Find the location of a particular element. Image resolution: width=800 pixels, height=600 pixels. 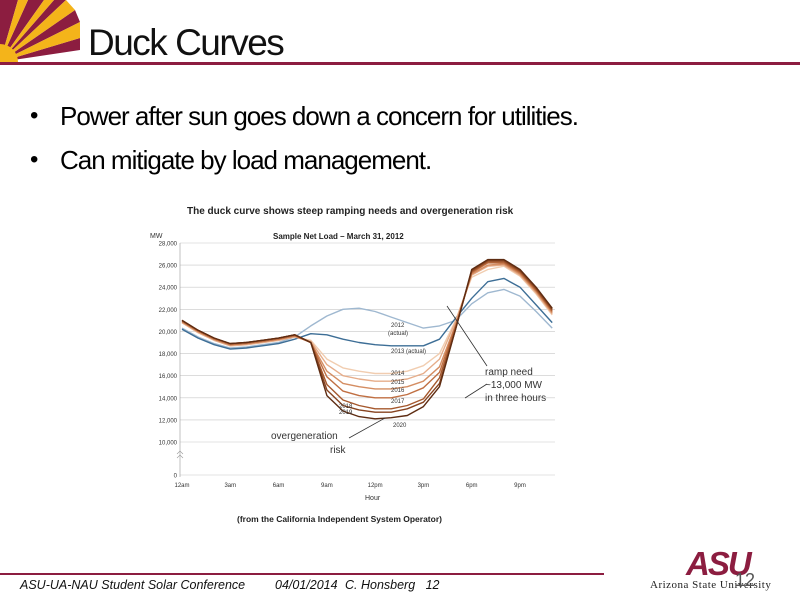

series-line-2012 is located at coordinates (367, 318).